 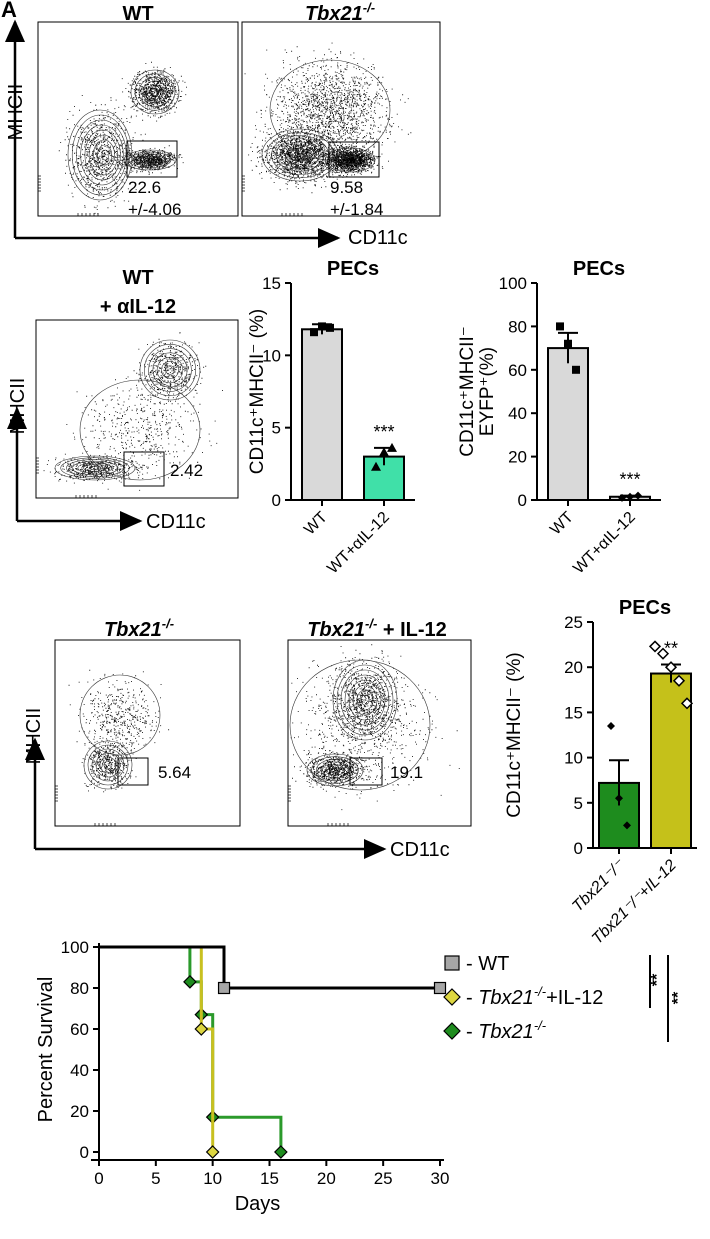 I want to click on x-tick-label: WT, so click(x=316, y=524).